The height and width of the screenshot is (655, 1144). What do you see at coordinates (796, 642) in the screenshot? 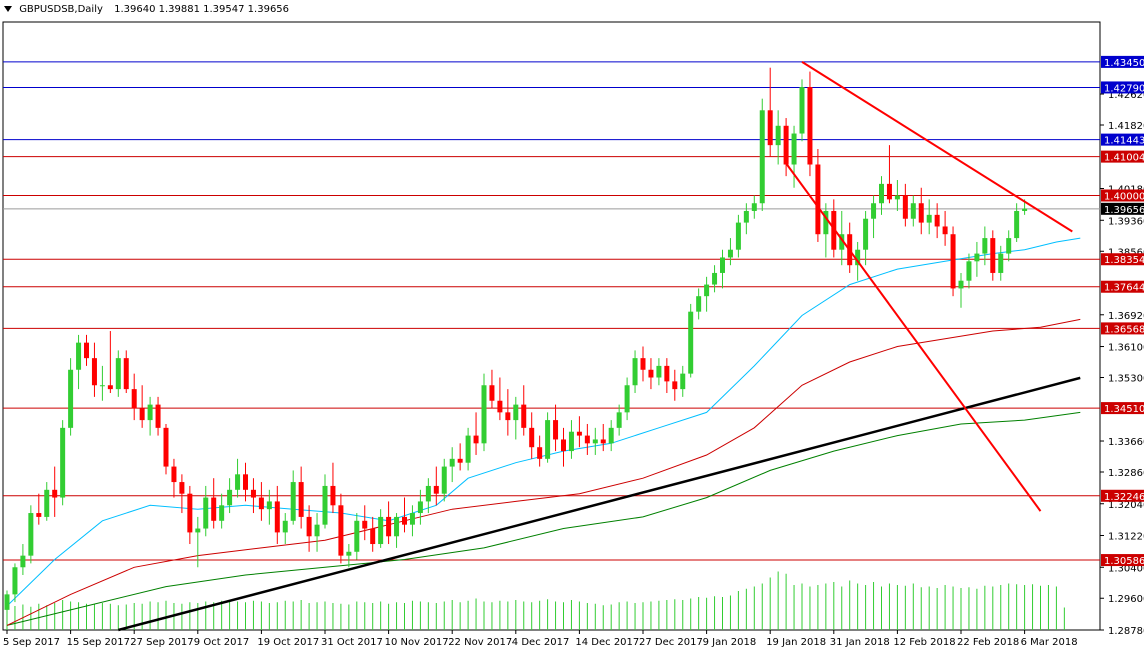
I see `x-tick-label: 19 Jan 2018` at bounding box center [796, 642].